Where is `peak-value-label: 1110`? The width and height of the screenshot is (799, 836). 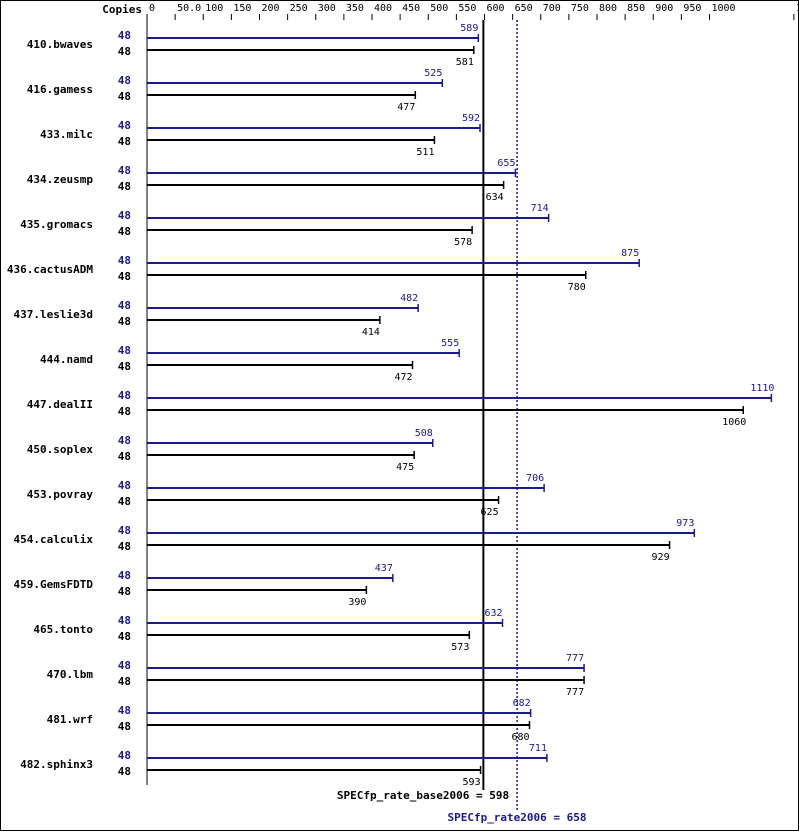 peak-value-label: 1110 is located at coordinates (762, 388).